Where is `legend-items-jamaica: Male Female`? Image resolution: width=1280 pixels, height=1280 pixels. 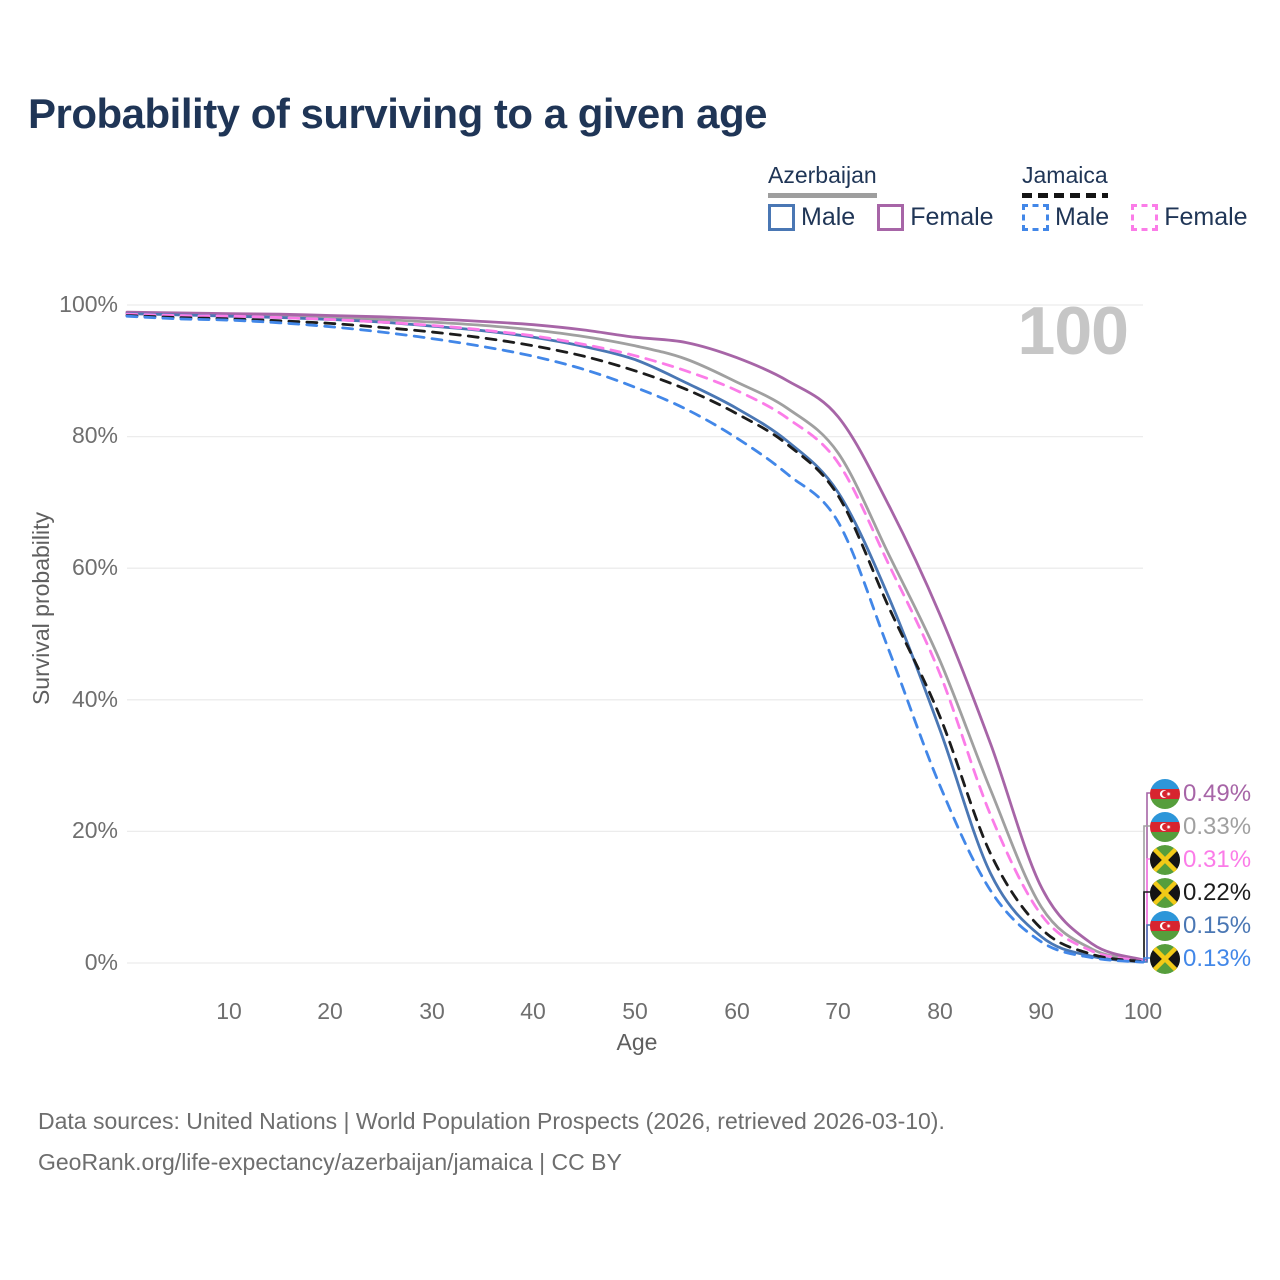
legend-items-jamaica: Male Female is located at coordinates (1135, 217).